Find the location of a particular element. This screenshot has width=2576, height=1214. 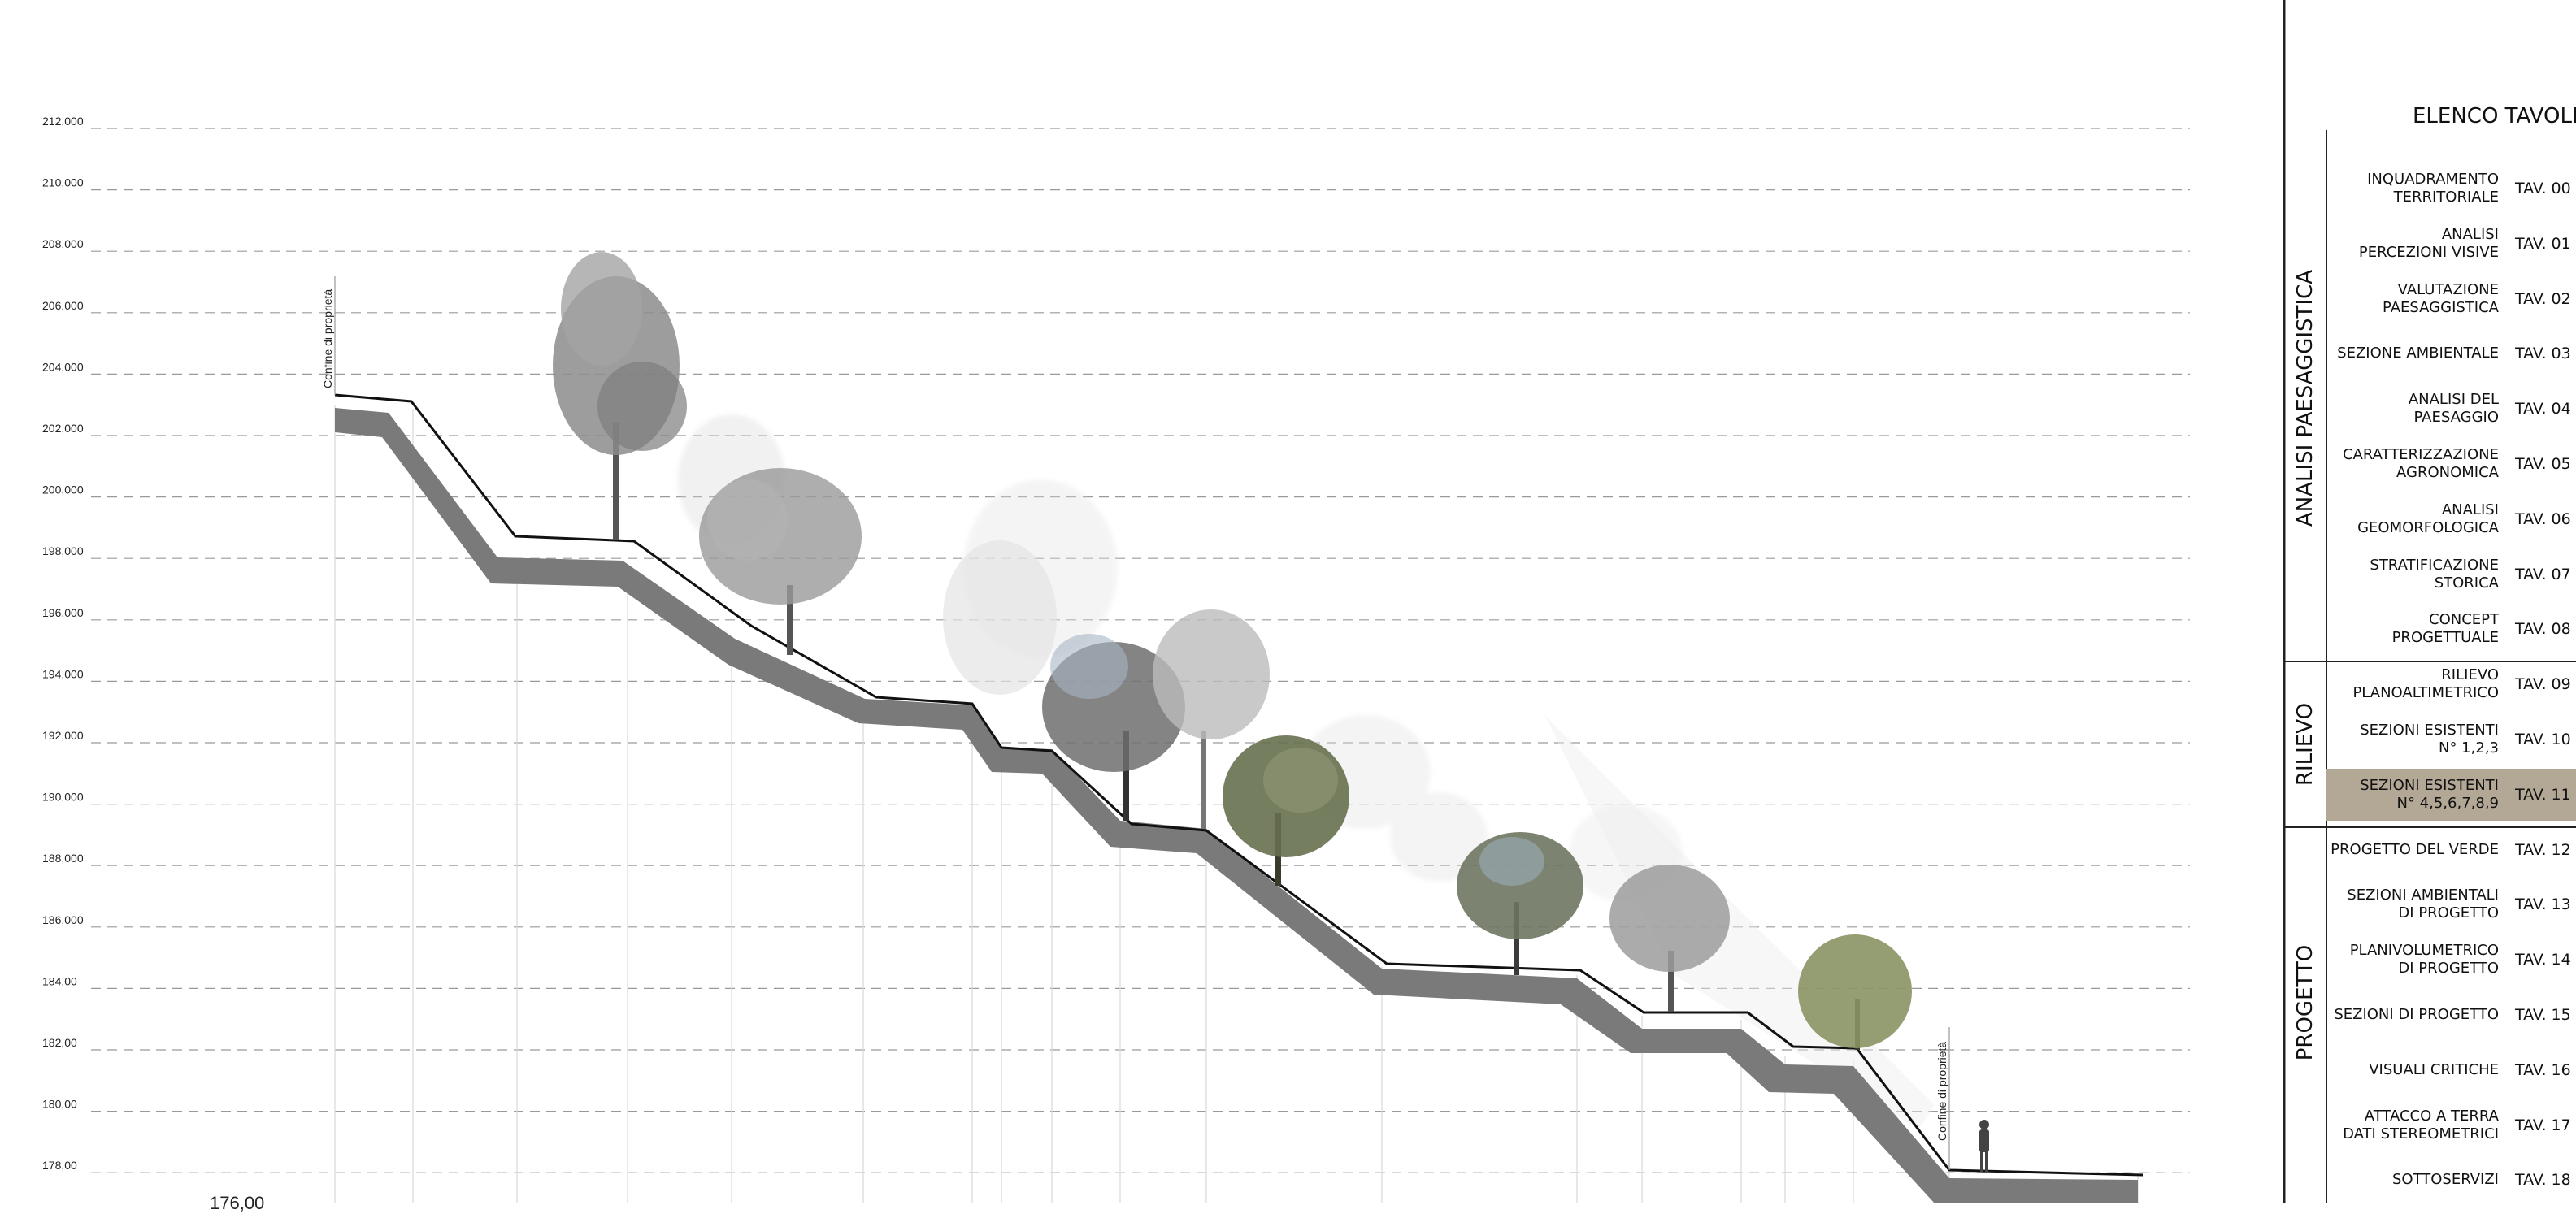

sheet-item: ANALISI DEL PAESAGGIO TAV. 04 is located at coordinates (2451, 409).